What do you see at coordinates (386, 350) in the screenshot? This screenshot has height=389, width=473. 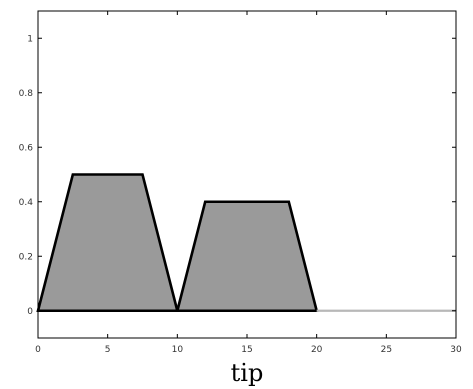 I see `x-tick-label-25: 25` at bounding box center [386, 350].